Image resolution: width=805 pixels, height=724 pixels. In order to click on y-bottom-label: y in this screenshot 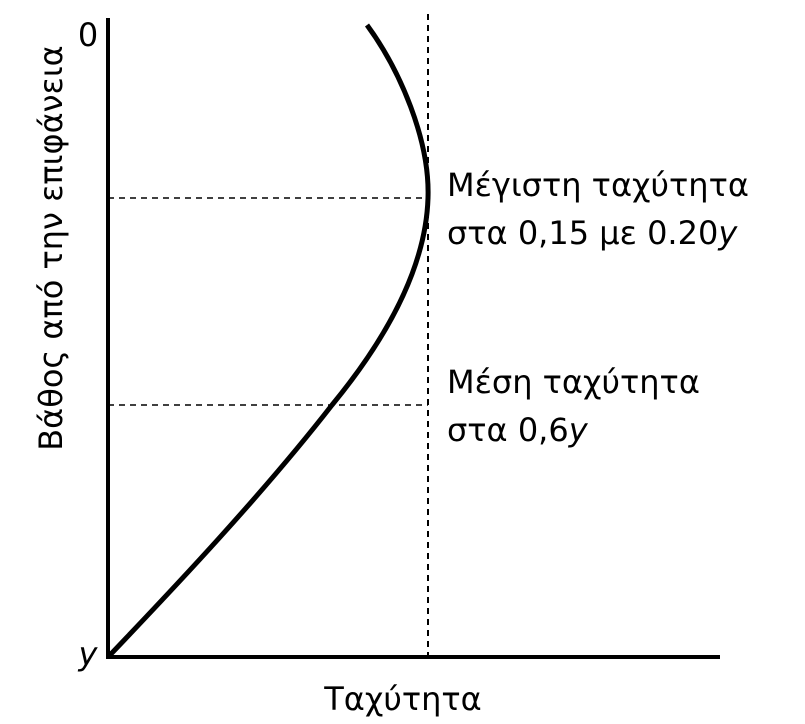, I will do `click(88, 654)`.